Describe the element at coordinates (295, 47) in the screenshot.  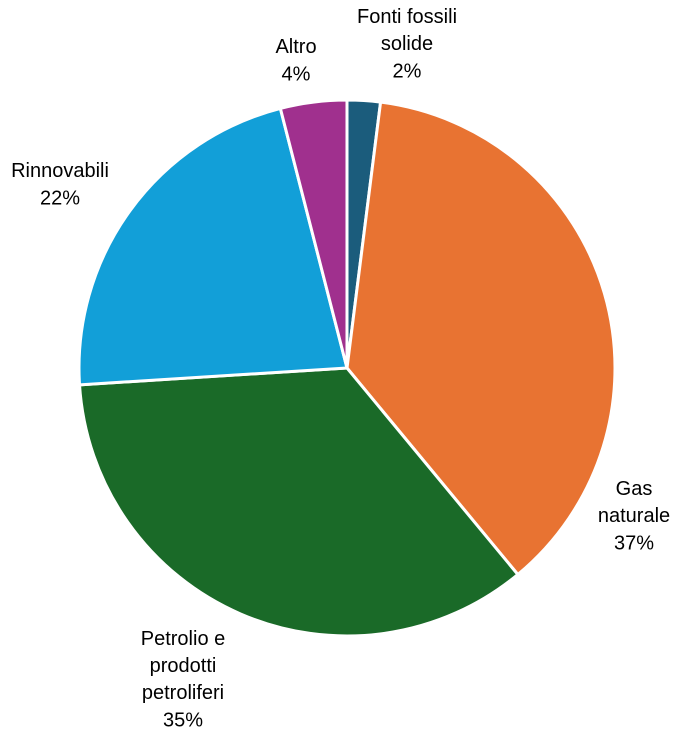
I see `slice-label: Altro` at that location.